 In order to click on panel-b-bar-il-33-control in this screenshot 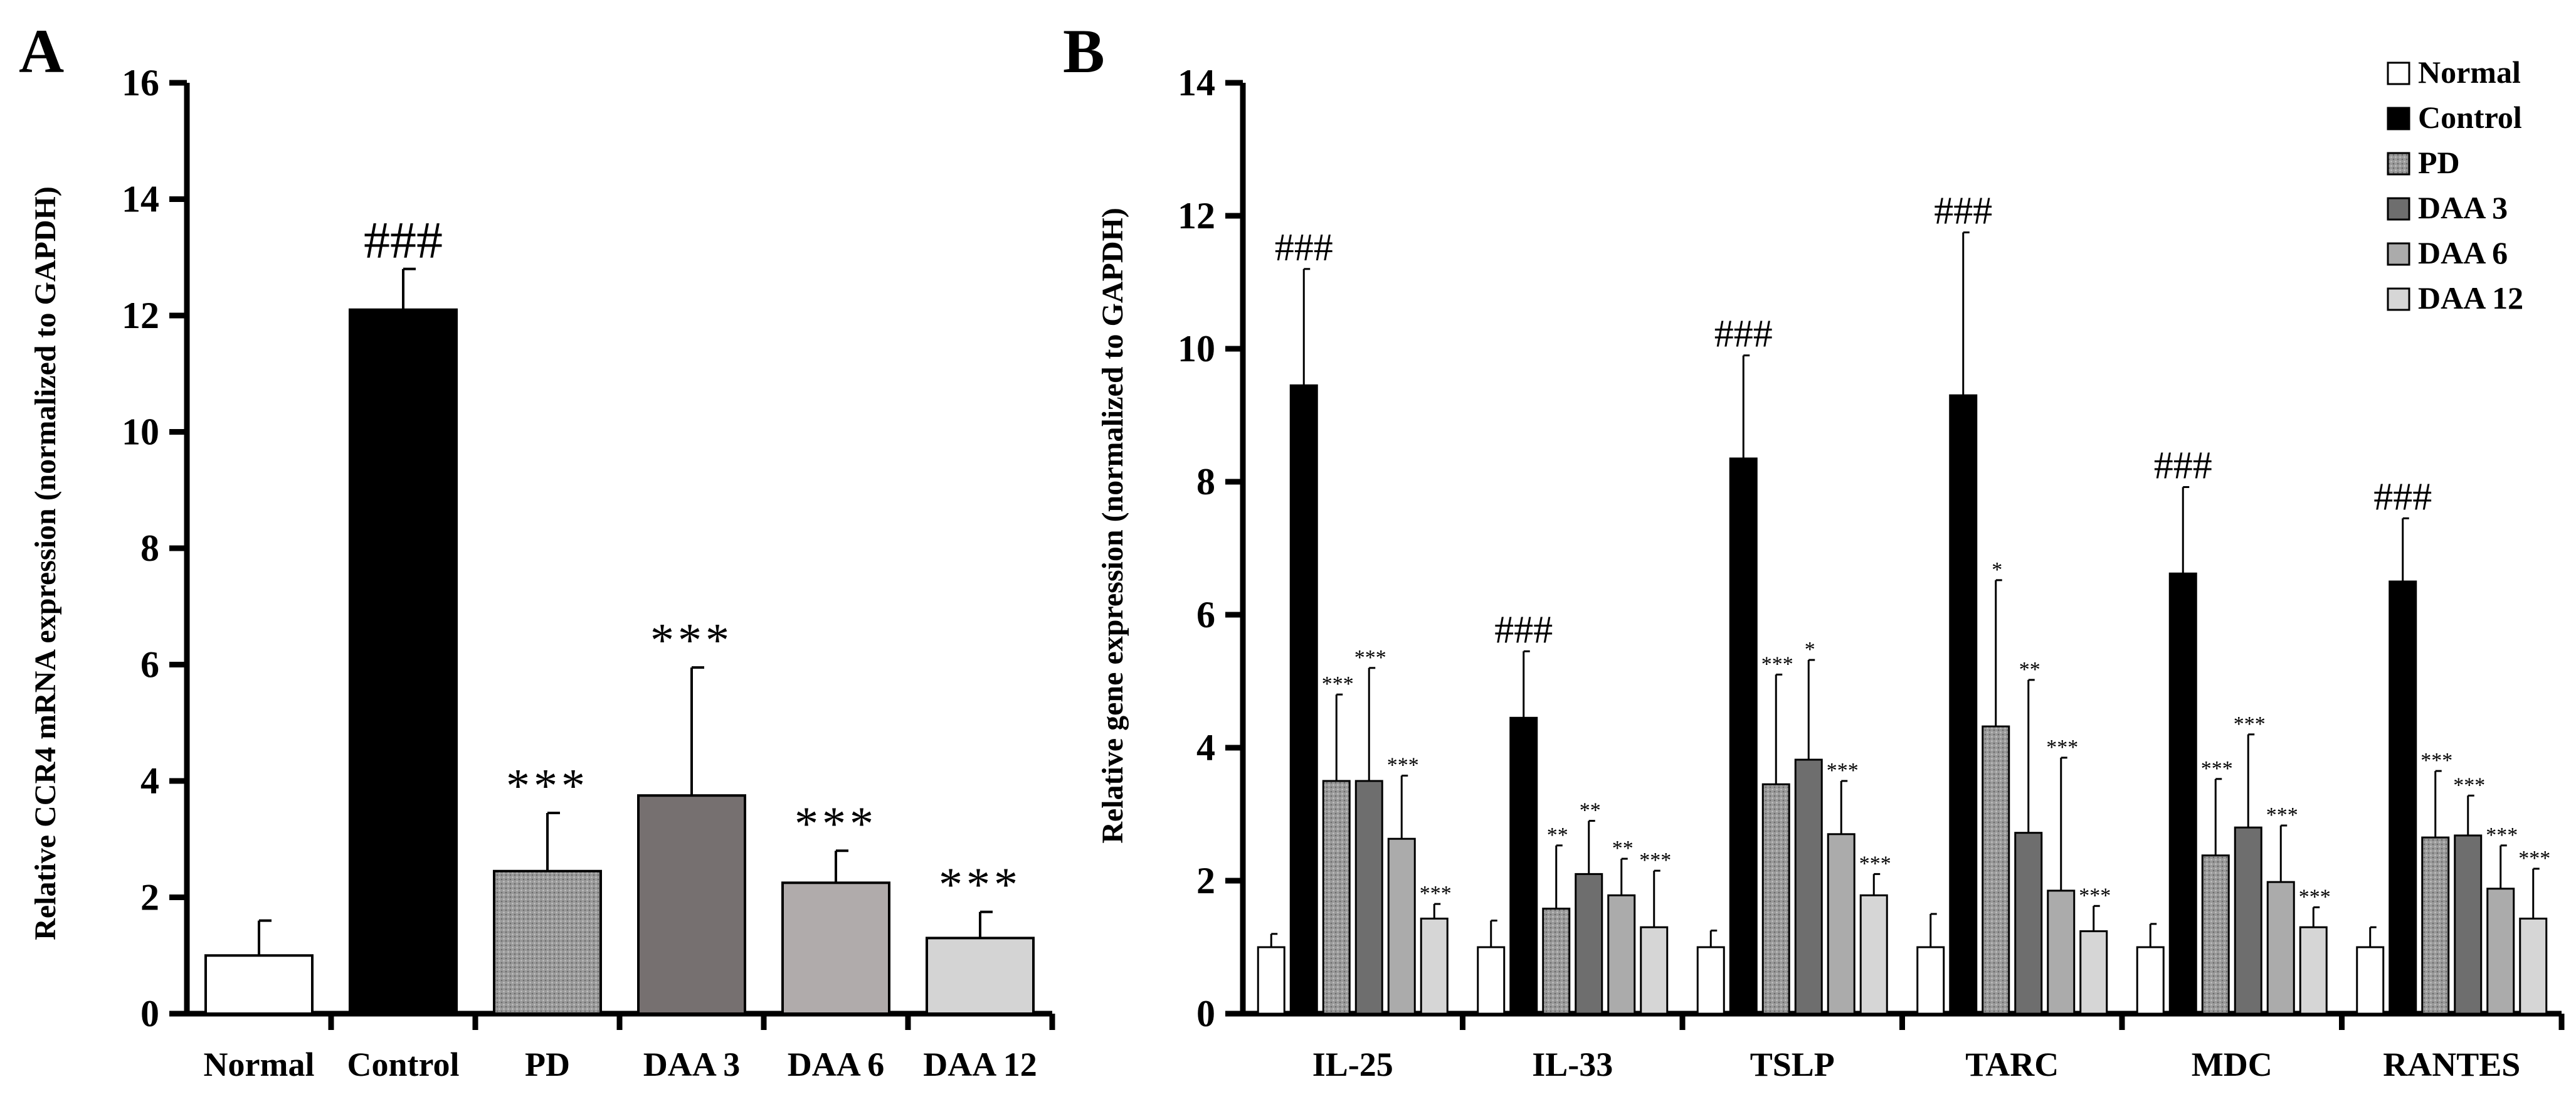, I will do `click(1524, 866)`.